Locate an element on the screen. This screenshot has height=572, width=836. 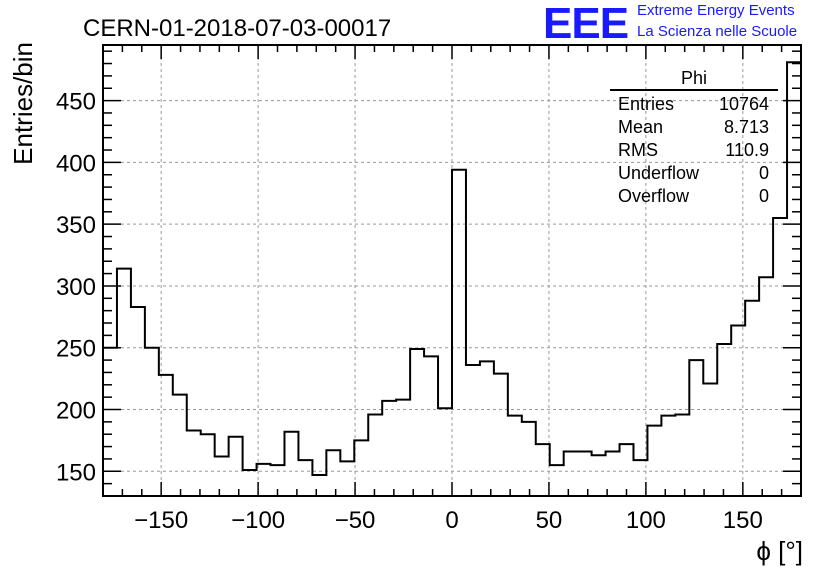
stats-label: Underflow is located at coordinates (659, 173).